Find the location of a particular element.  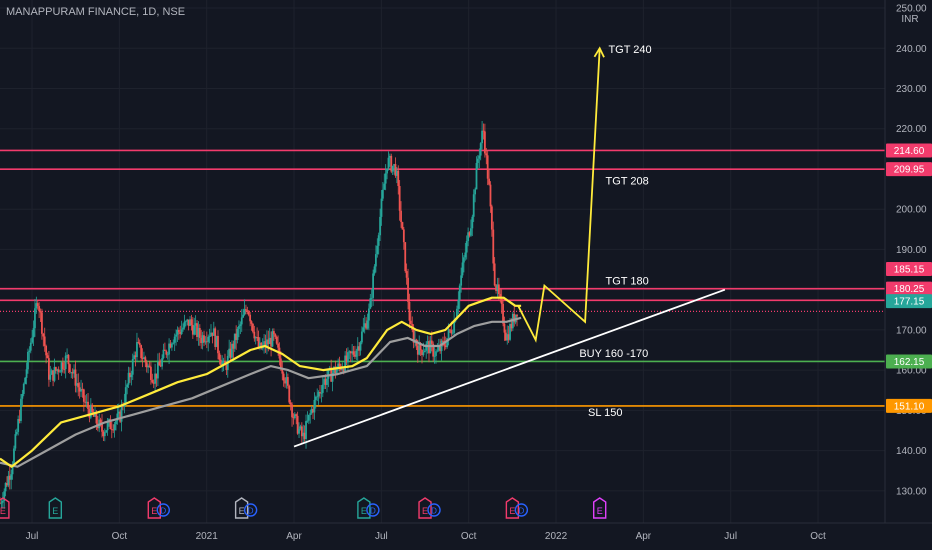

x-tick-label: Apr is located at coordinates (644, 536).